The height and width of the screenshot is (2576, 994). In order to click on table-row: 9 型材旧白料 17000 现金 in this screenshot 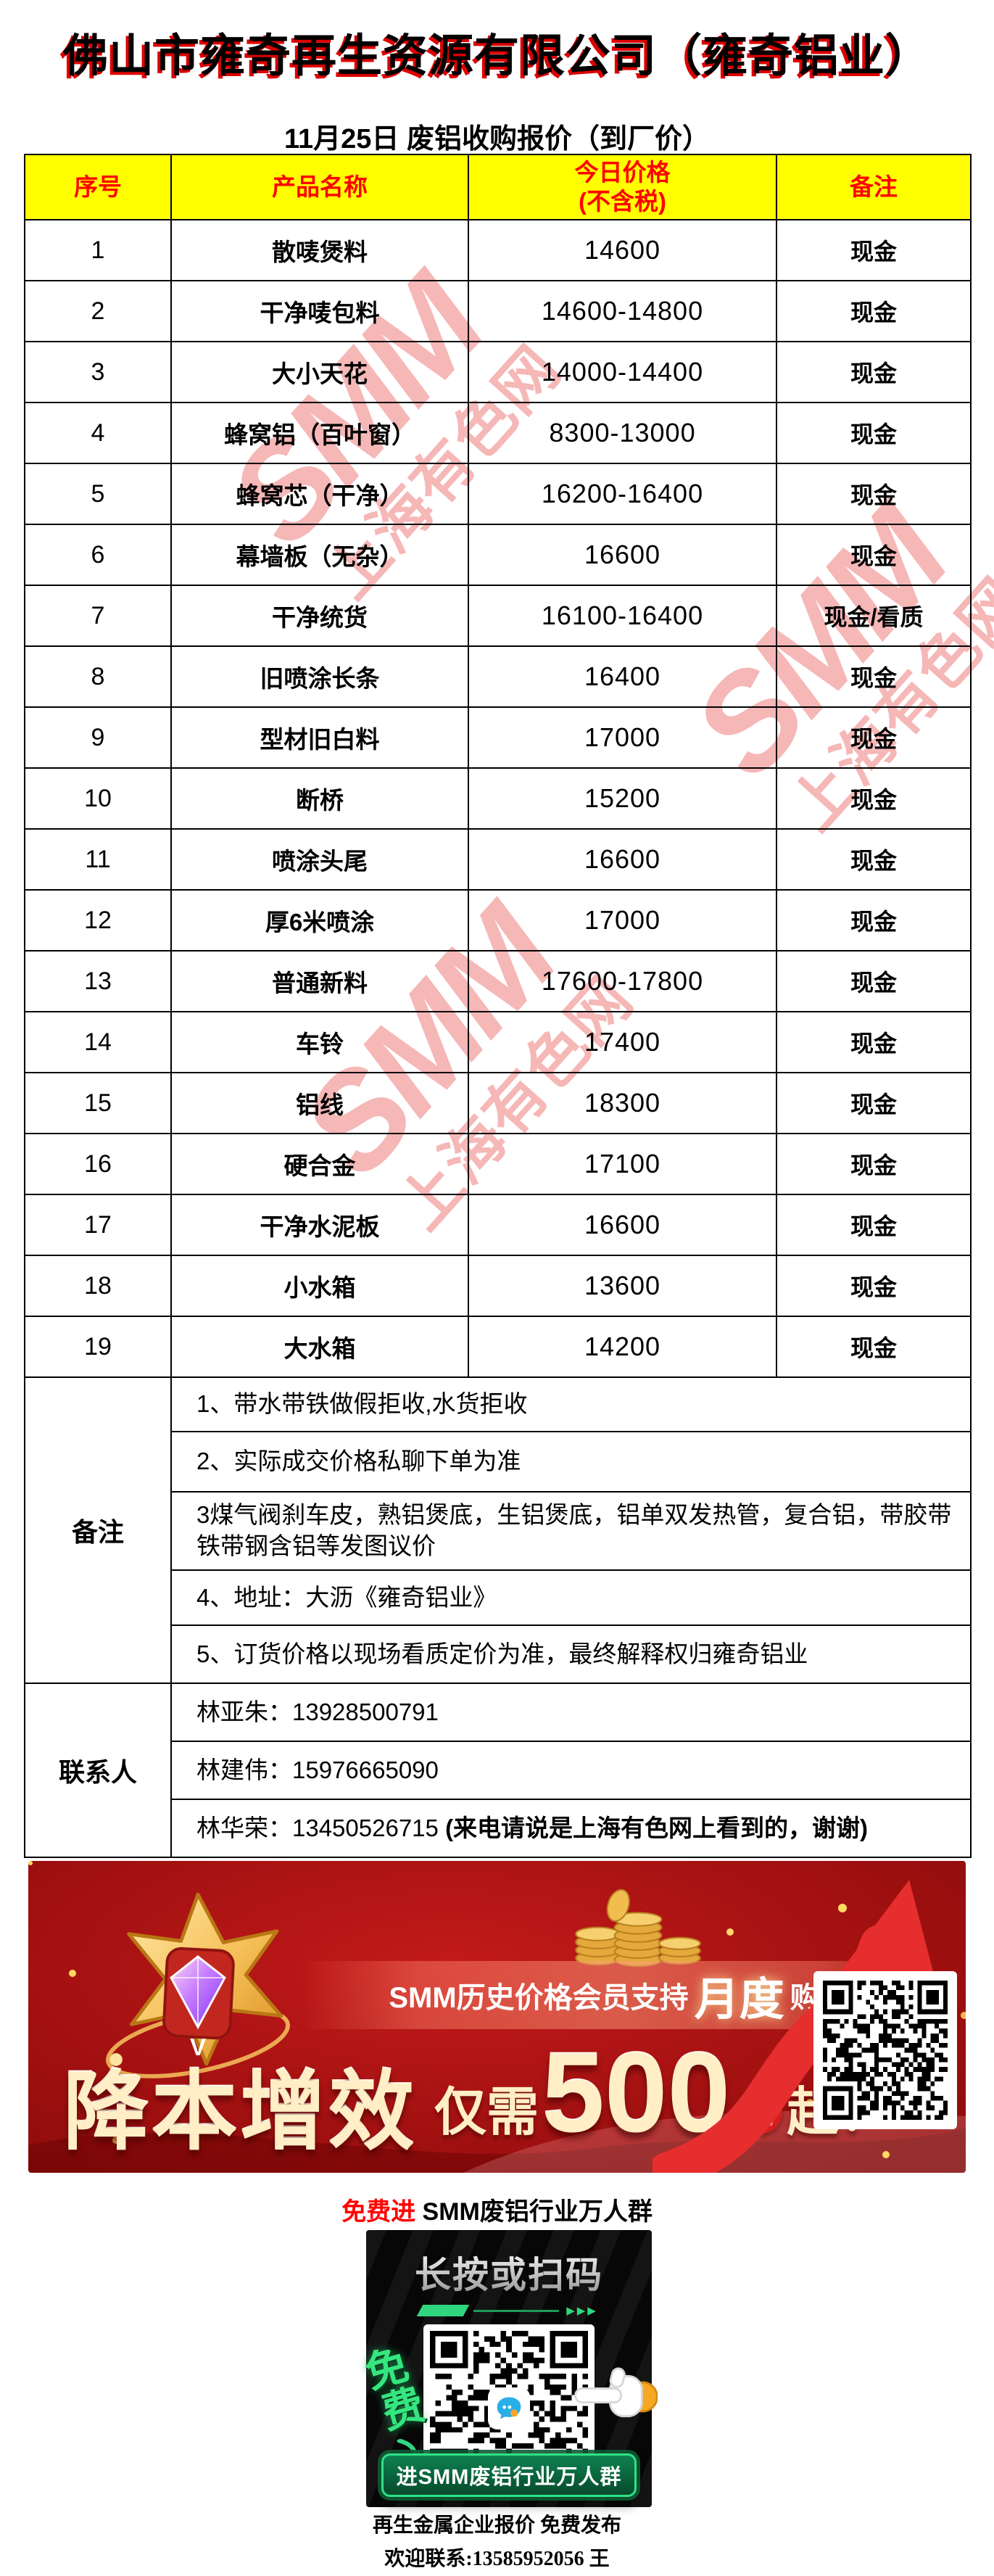, I will do `click(498, 737)`.